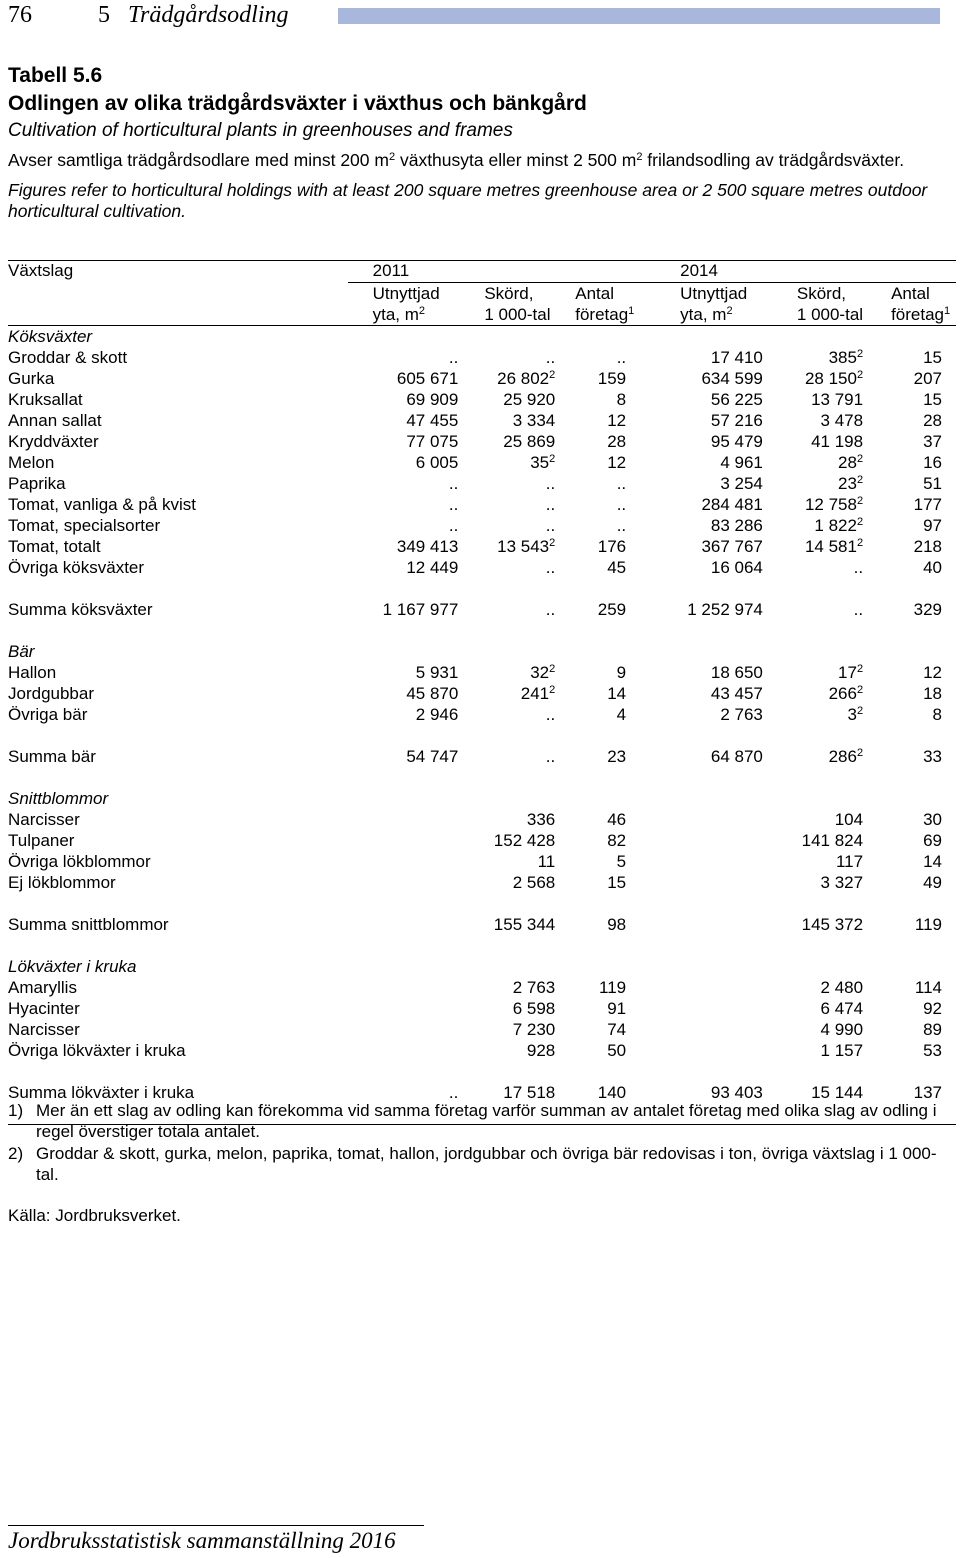 This screenshot has height=1558, width=960. What do you see at coordinates (102, 504) in the screenshot?
I see `row-label: Tomat, vanliga & på kvist` at bounding box center [102, 504].